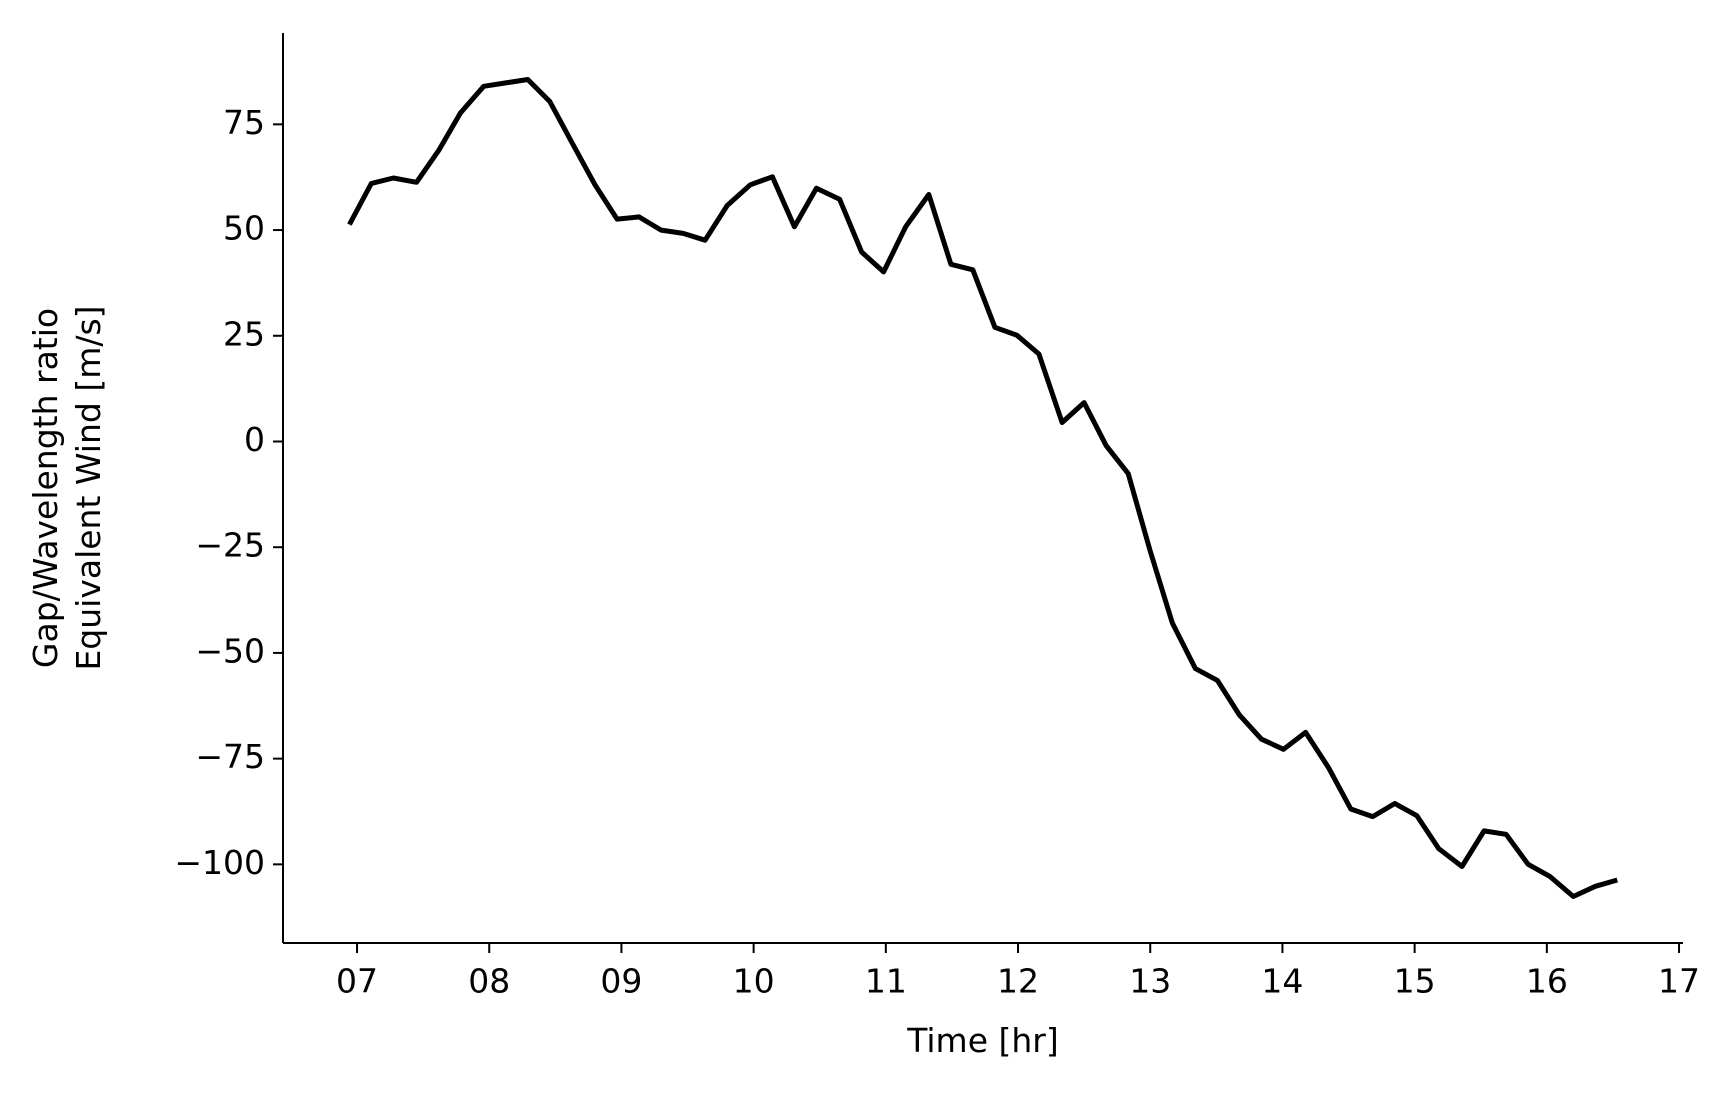  Describe the element at coordinates (1547, 981) in the screenshot. I see `x-tick-label: 16` at that location.